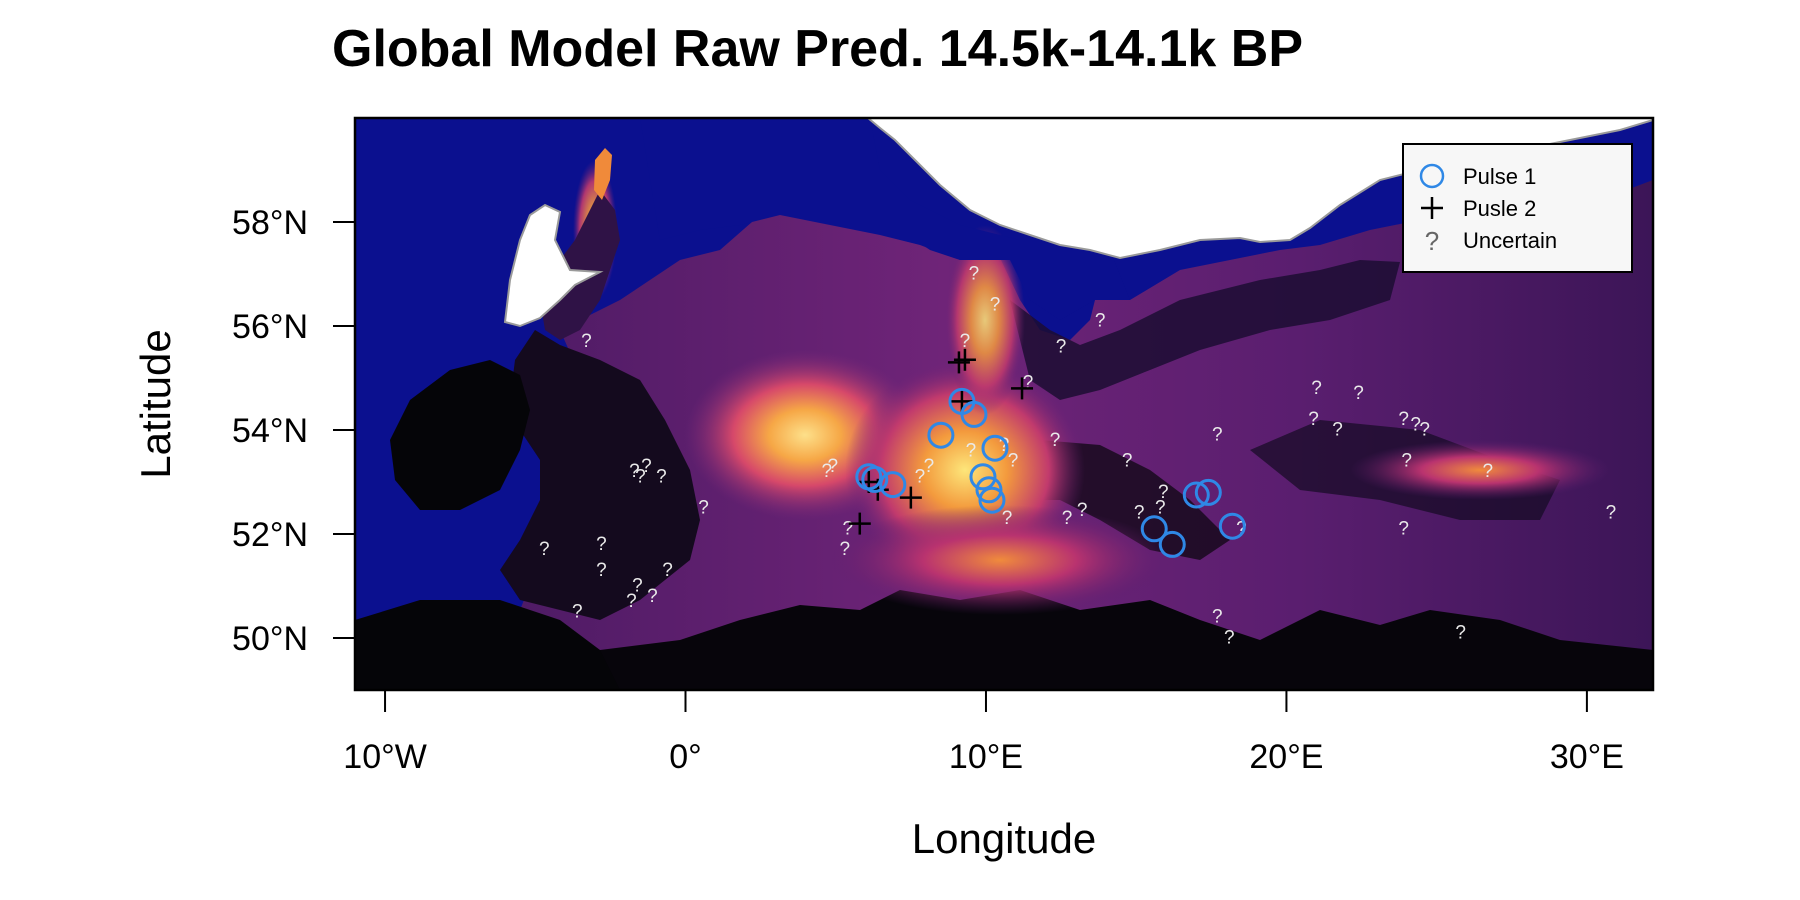 The image size is (1800, 900). I want to click on legend-uncertain-symbol: ?, so click(1432, 241).